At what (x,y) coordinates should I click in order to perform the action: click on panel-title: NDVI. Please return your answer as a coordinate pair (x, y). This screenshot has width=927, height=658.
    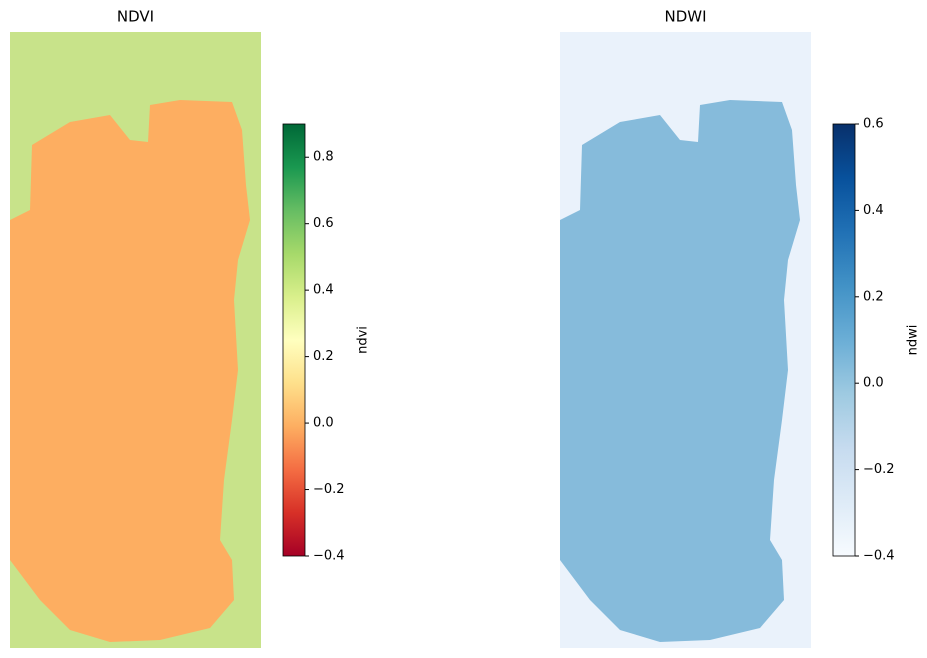
    Looking at the image, I should click on (135, 17).